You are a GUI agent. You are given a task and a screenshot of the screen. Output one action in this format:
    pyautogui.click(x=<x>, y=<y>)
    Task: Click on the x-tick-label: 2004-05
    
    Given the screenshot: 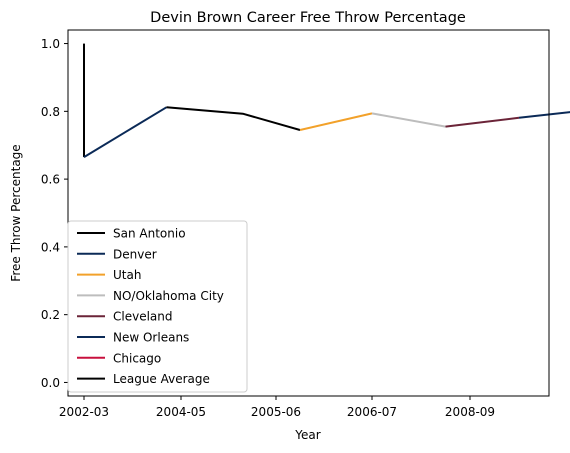 What is the action you would take?
    pyautogui.click(x=181, y=412)
    